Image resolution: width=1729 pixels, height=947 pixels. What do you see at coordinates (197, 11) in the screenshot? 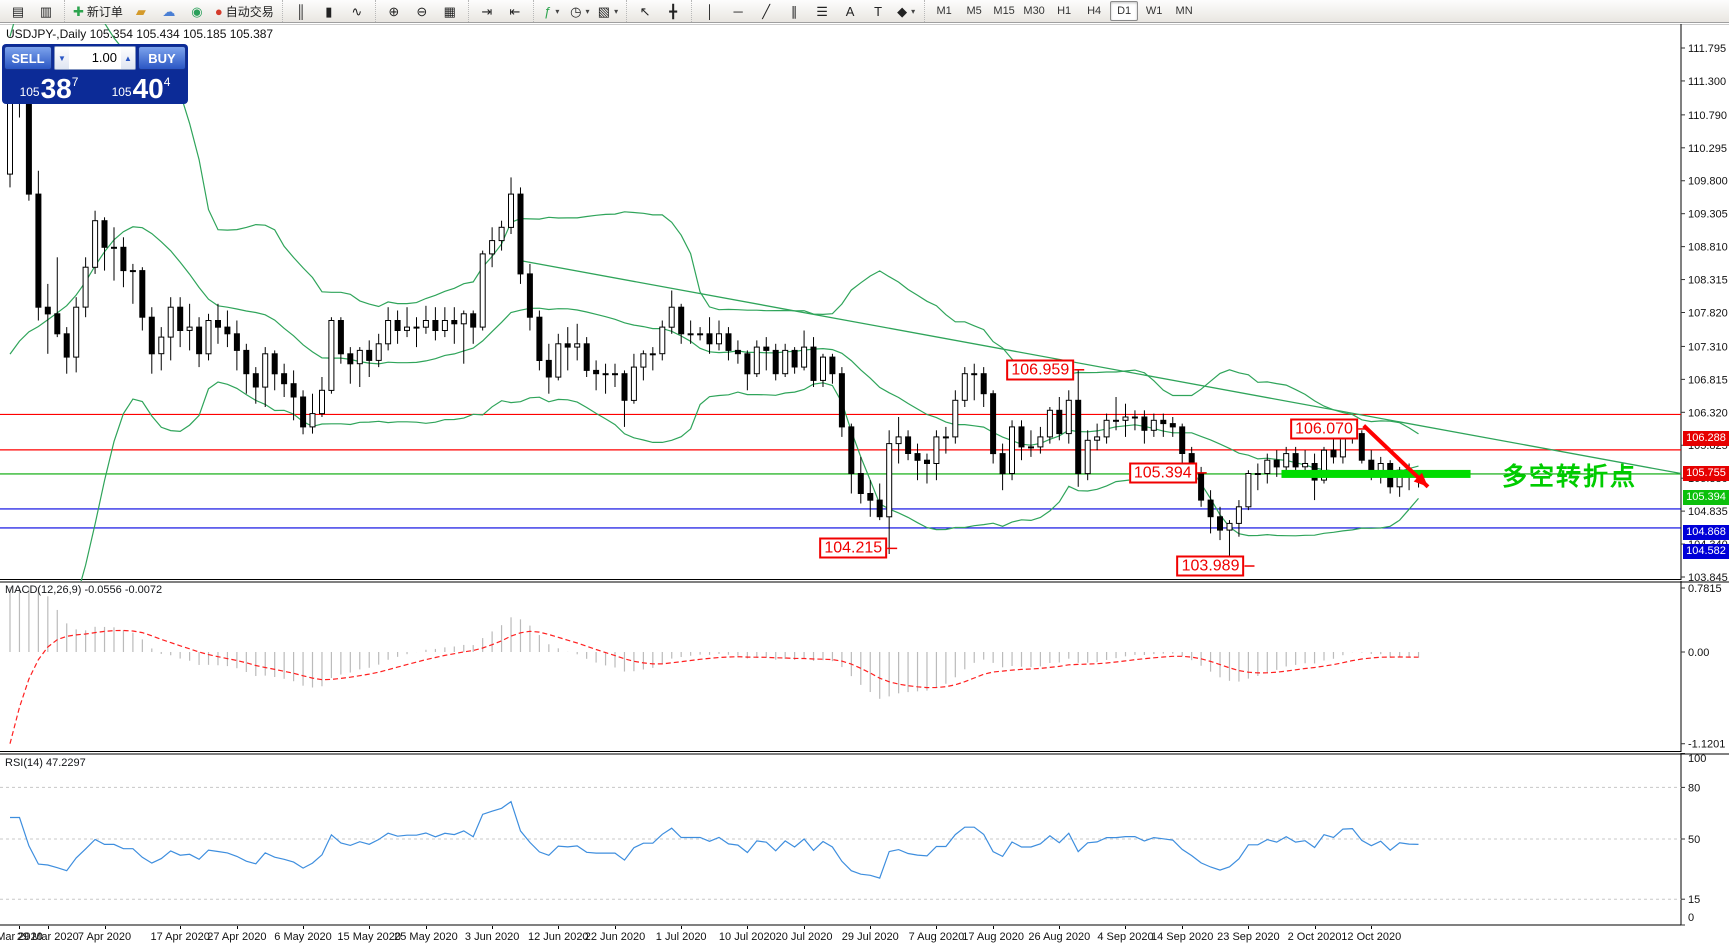
I see `signals-icon: ◉` at bounding box center [197, 11].